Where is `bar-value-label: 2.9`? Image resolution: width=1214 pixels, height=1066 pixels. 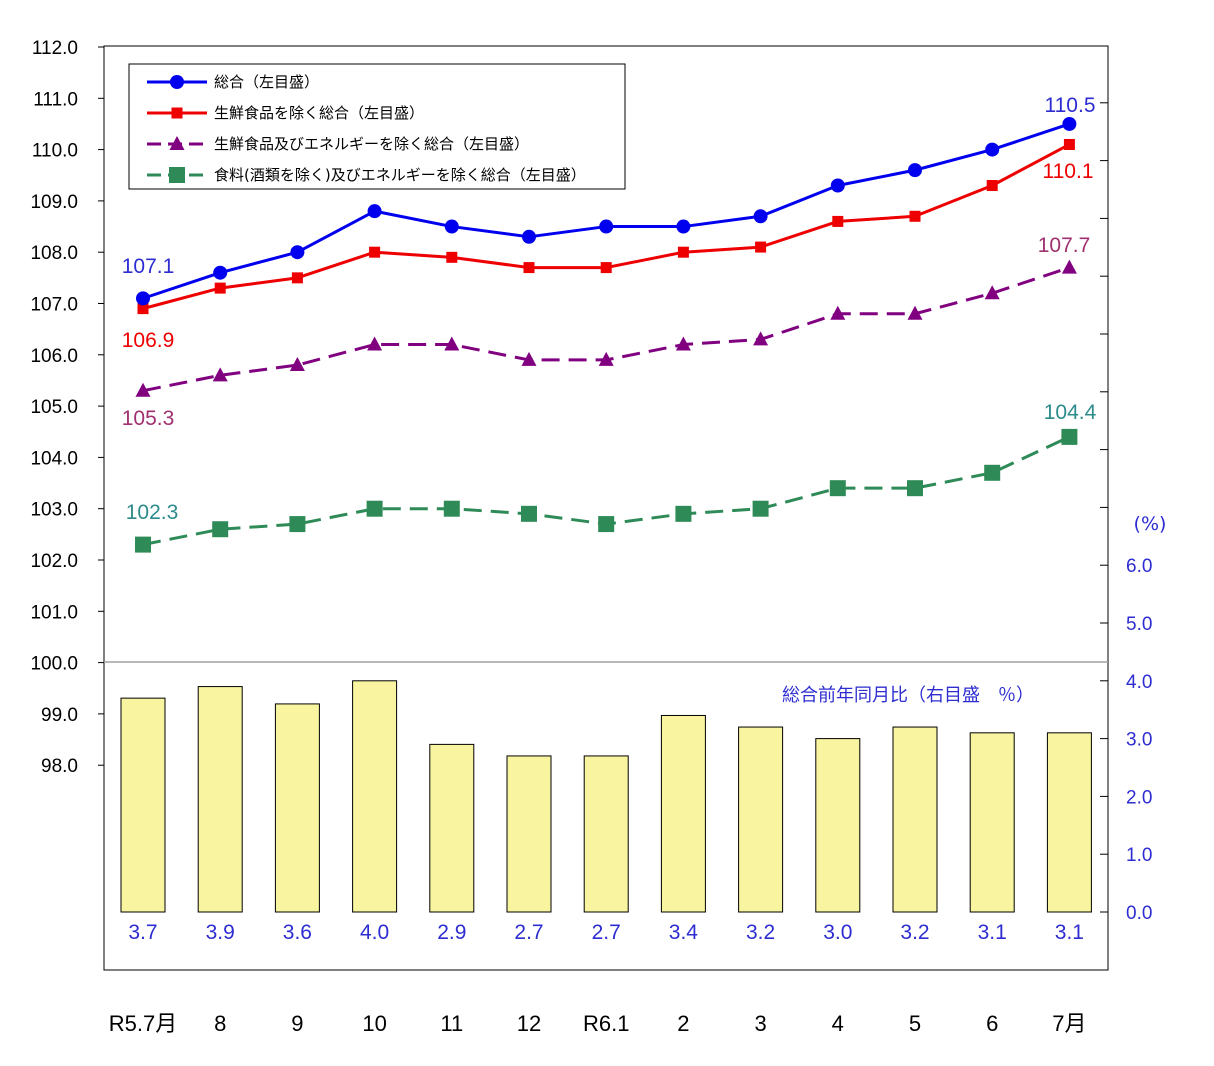
bar-value-label: 2.9 is located at coordinates (451, 932).